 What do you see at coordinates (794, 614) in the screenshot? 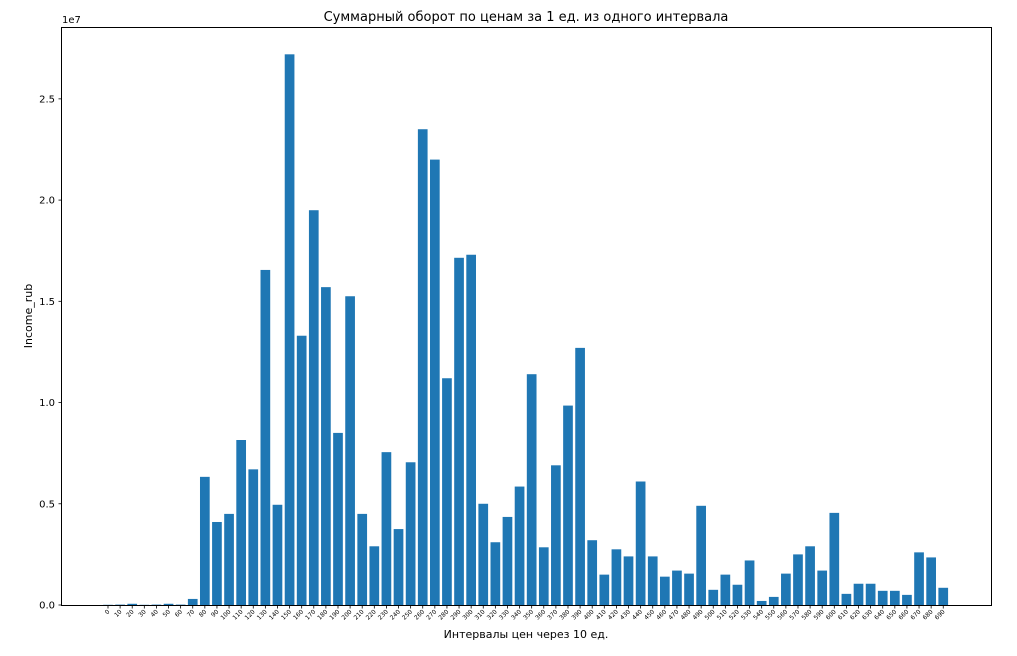
I see `x-tick-label: 570` at bounding box center [794, 614].